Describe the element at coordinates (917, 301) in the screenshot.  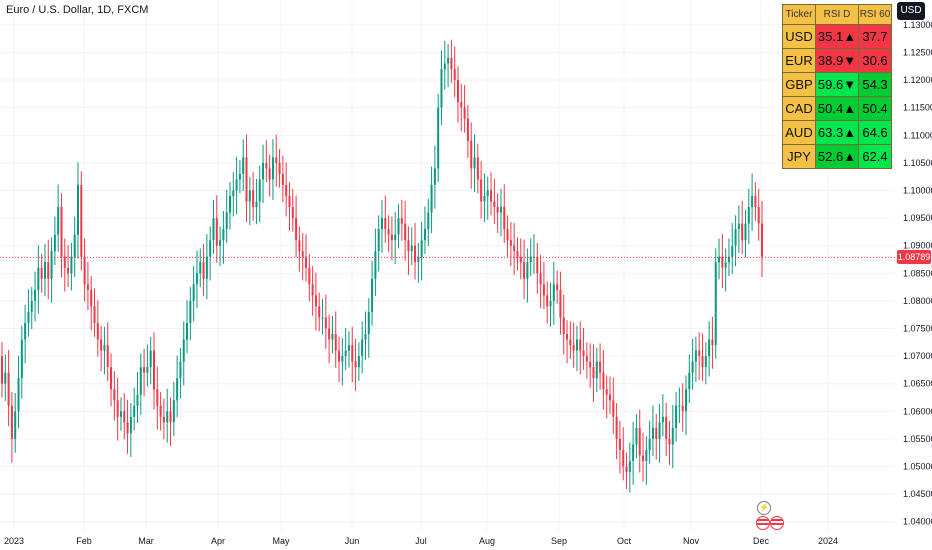
I see `y-tick-label: 1.08000` at that location.